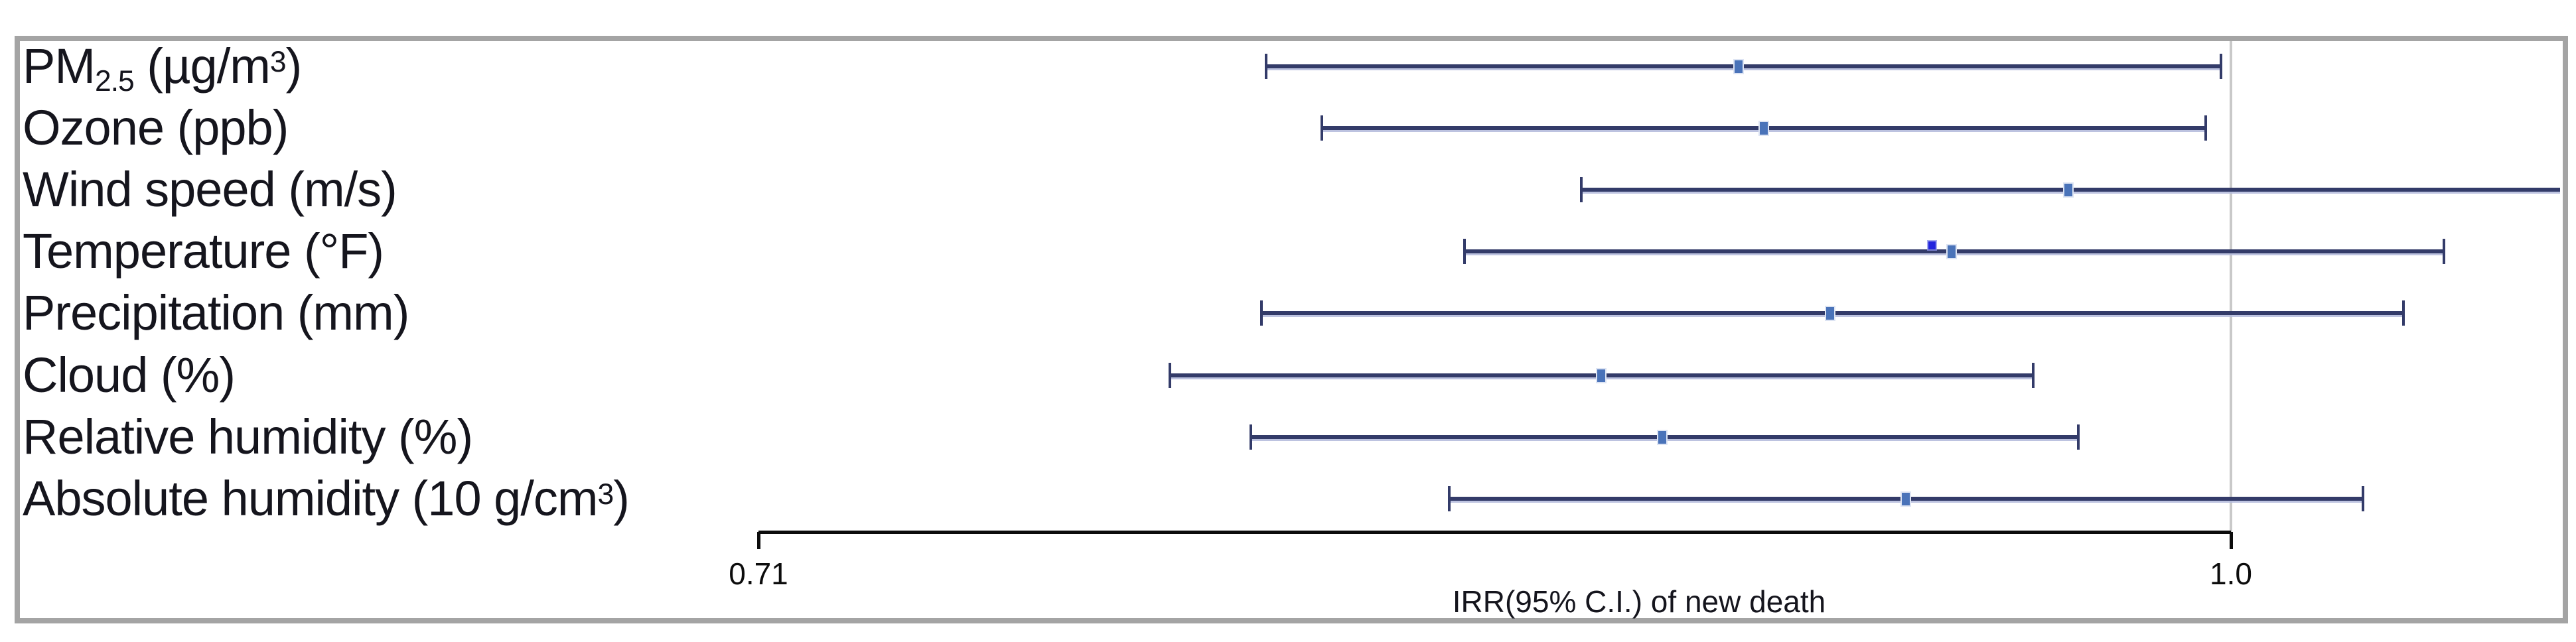  I want to click on row-label-segment: Absolute humidity (10 g/cm, so click(311, 498).